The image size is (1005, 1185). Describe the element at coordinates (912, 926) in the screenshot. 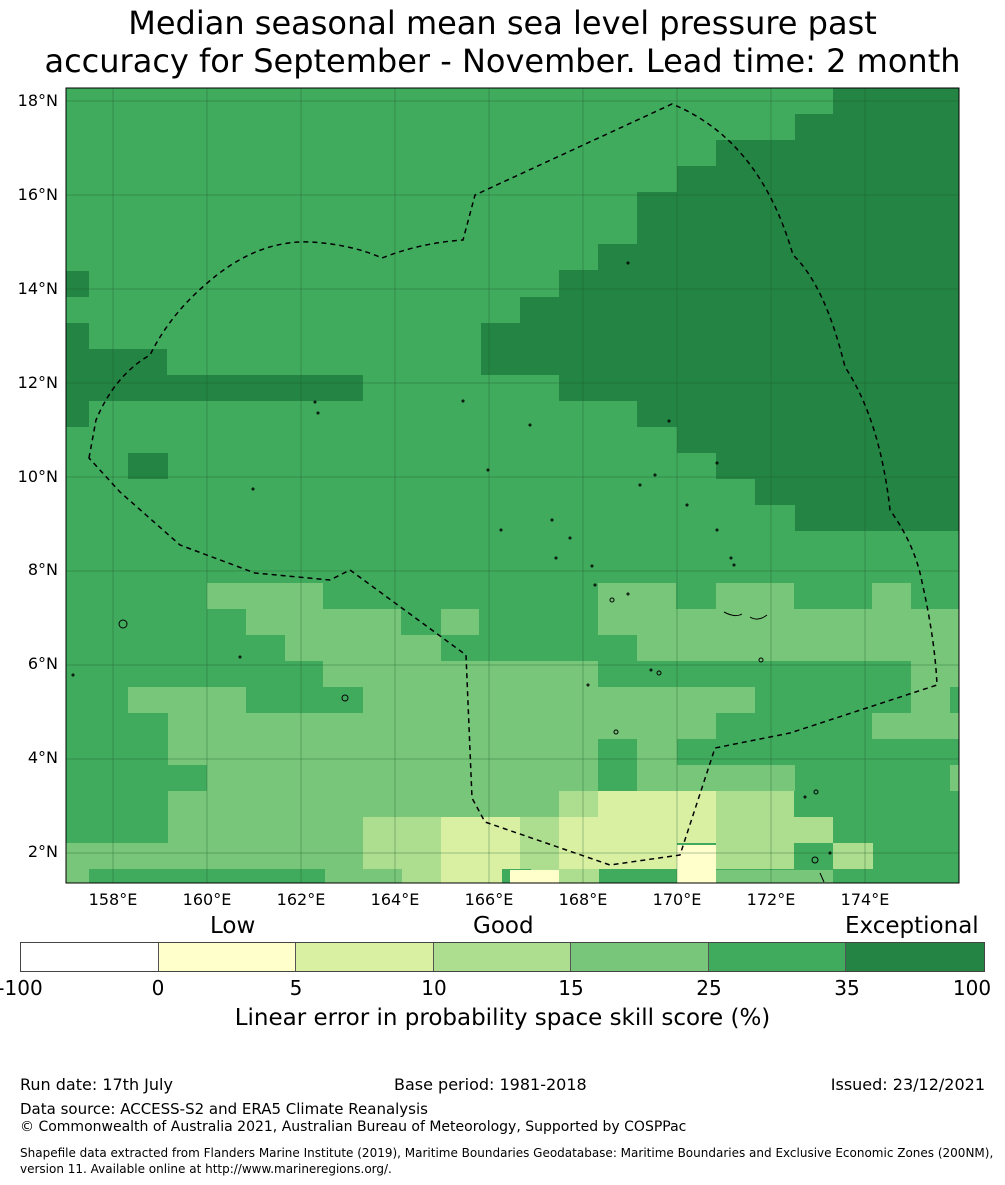

I see `legend-category-exceptional: Exceptional` at that location.